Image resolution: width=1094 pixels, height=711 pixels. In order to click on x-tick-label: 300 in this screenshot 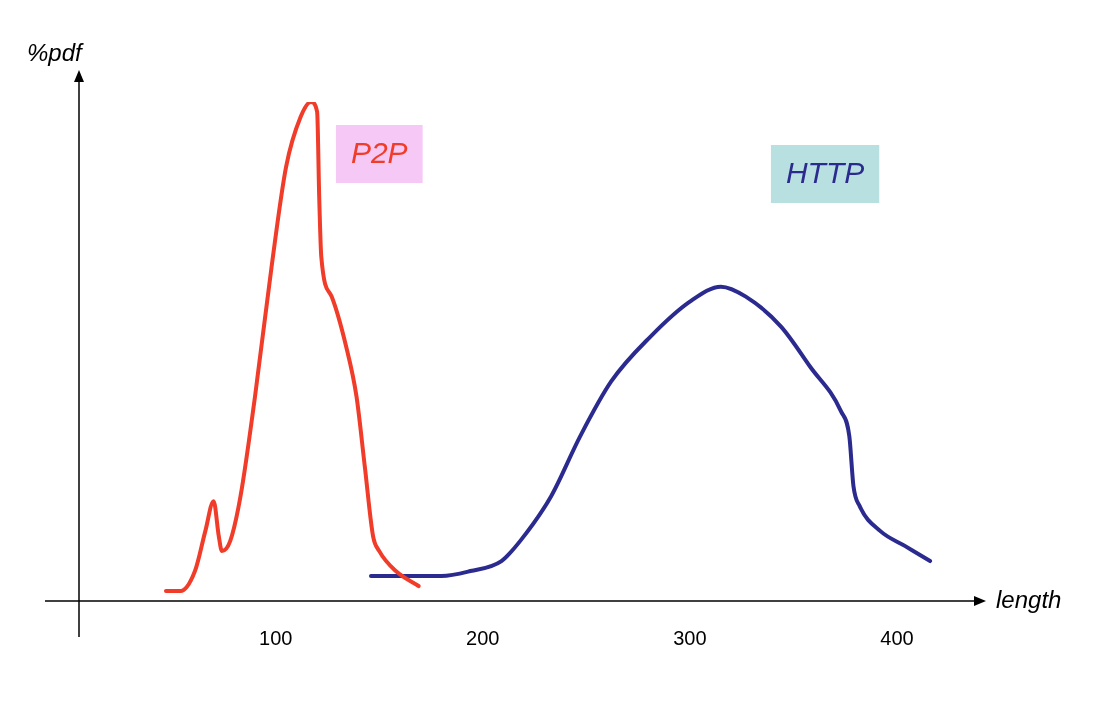, I will do `click(690, 637)`.